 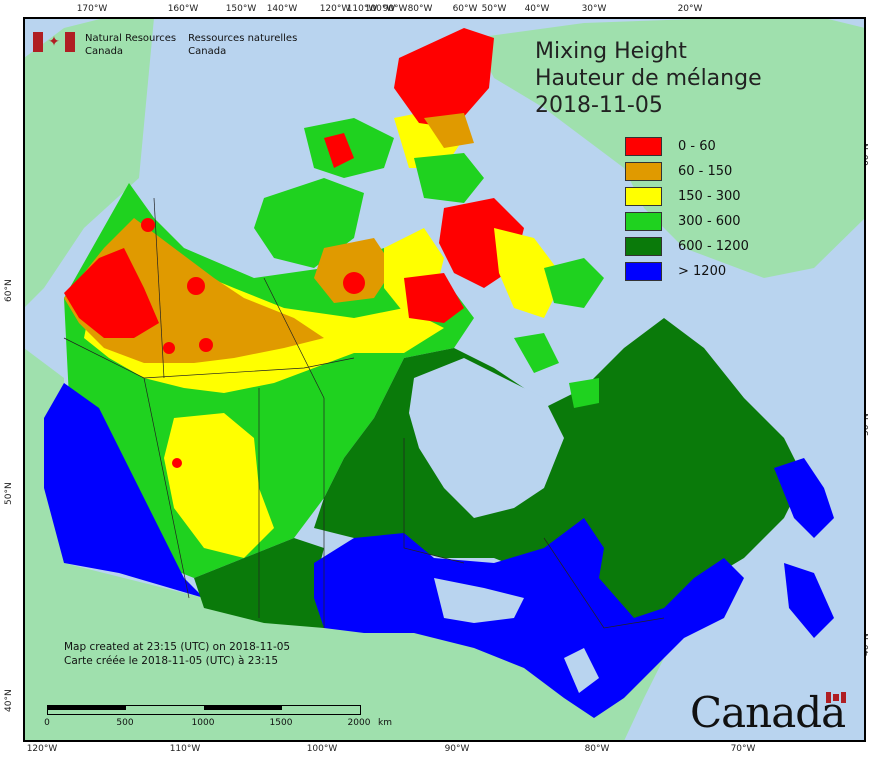 What do you see at coordinates (529, 618) in the screenshot?
I see `zone-gt-1200-southeast` at bounding box center [529, 618].